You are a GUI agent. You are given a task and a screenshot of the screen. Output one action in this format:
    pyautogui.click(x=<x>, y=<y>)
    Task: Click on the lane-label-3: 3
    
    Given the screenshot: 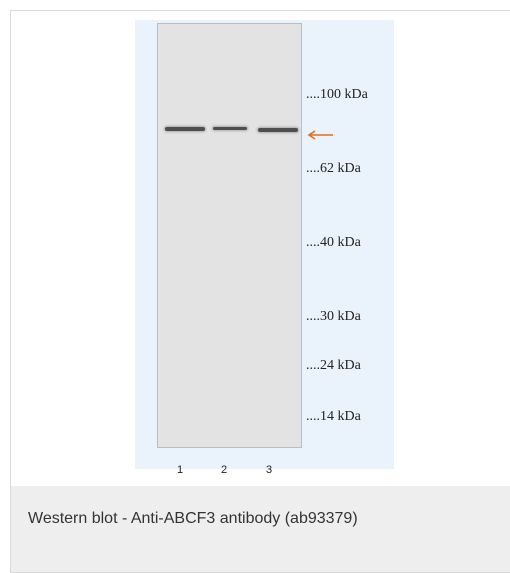 What is the action you would take?
    pyautogui.click(x=269, y=470)
    